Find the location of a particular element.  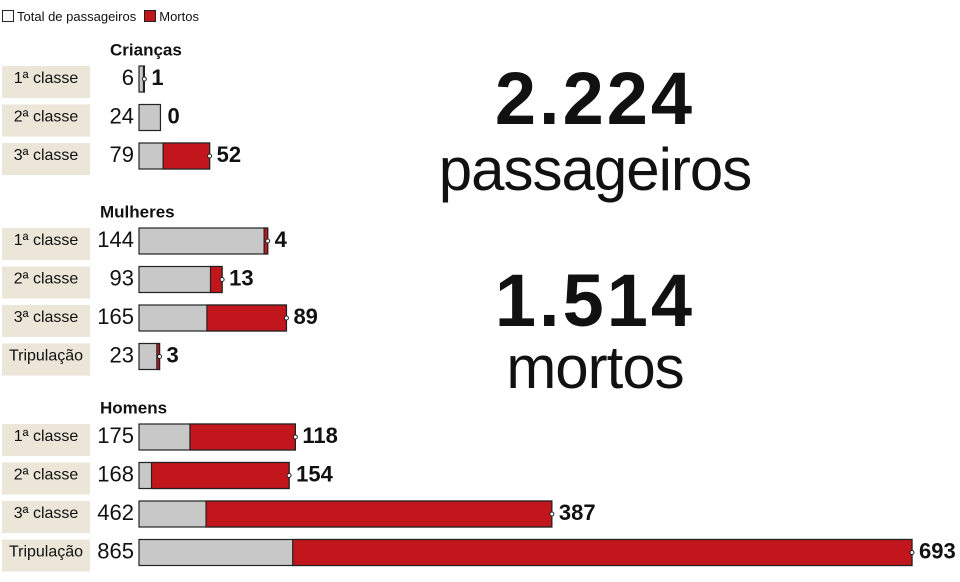

total-value-label: 865 is located at coordinates (115, 550).